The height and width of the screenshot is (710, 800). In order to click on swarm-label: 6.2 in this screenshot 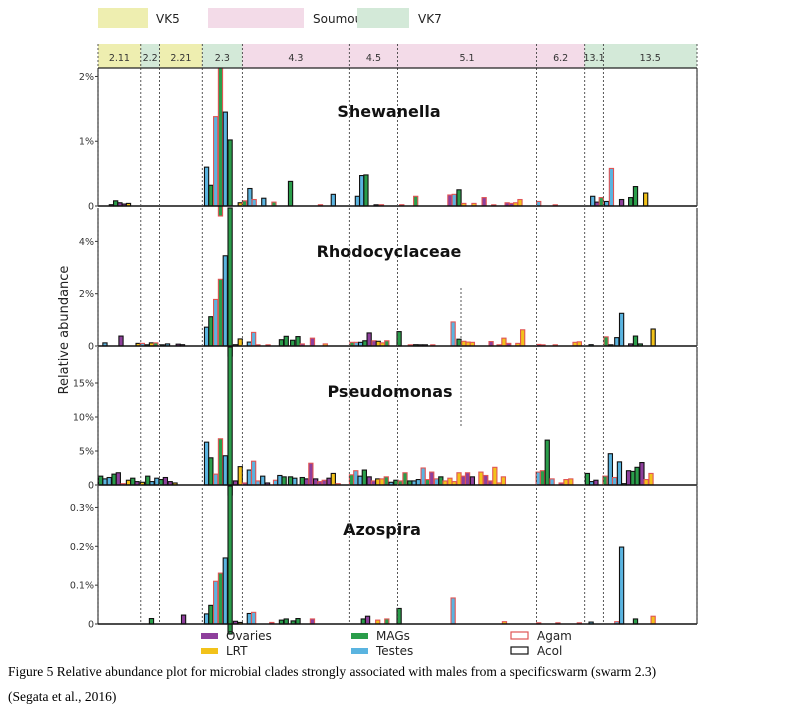, I will do `click(560, 58)`.